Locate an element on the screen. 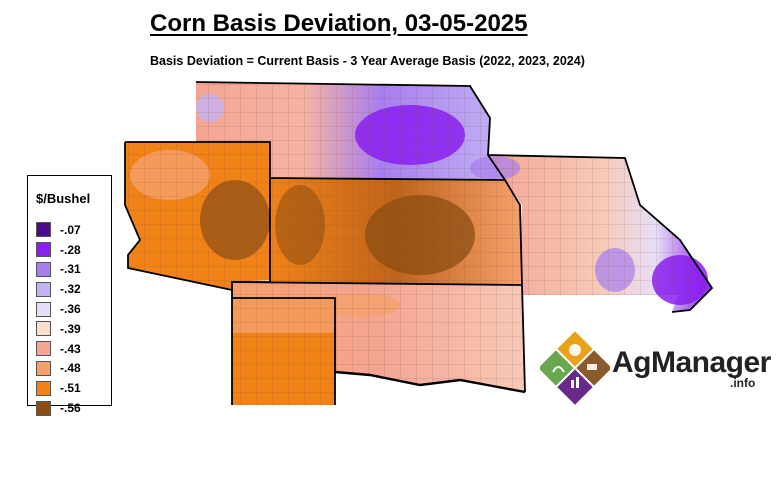  legend-item: -.32 is located at coordinates (58, 289).